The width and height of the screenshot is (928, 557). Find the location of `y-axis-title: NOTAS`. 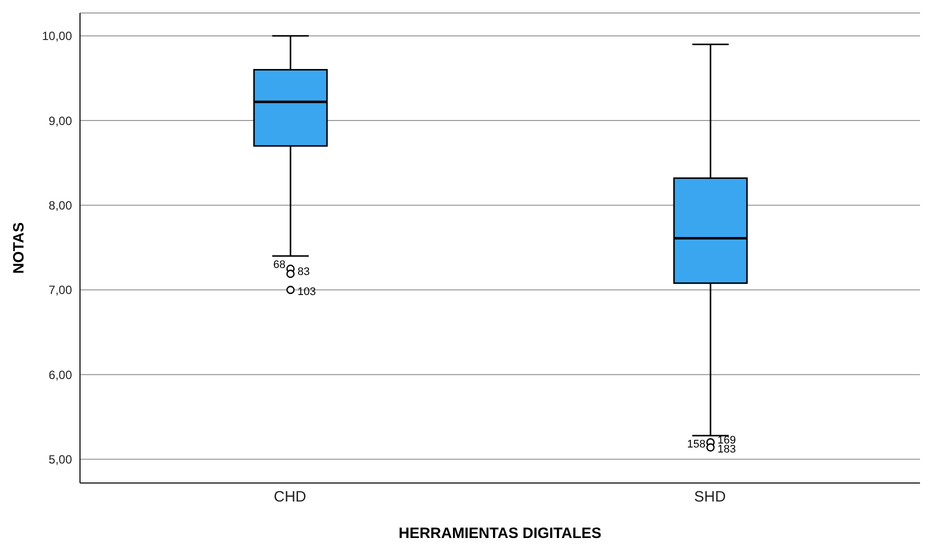

y-axis-title: NOTAS is located at coordinates (19, 248).